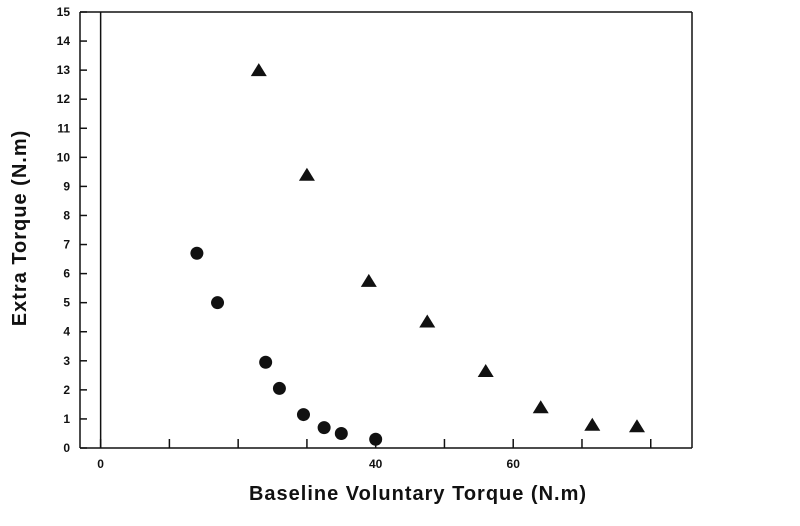  I want to click on x-tick-label: 40, so click(376, 464).